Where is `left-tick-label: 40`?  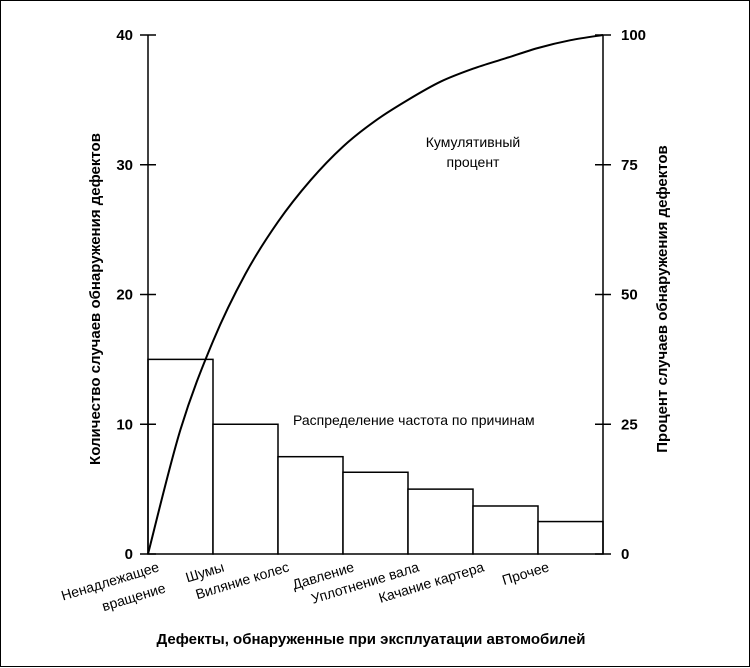
left-tick-label: 40 is located at coordinates (124, 35).